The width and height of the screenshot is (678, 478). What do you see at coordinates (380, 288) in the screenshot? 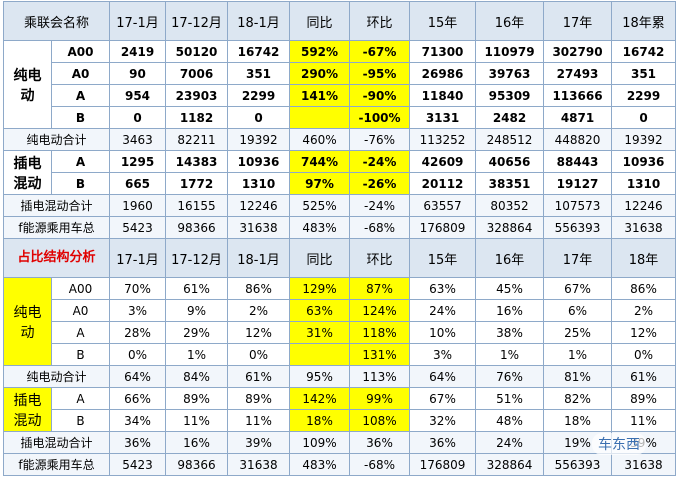
I see `data-cell: 87%` at bounding box center [380, 288].